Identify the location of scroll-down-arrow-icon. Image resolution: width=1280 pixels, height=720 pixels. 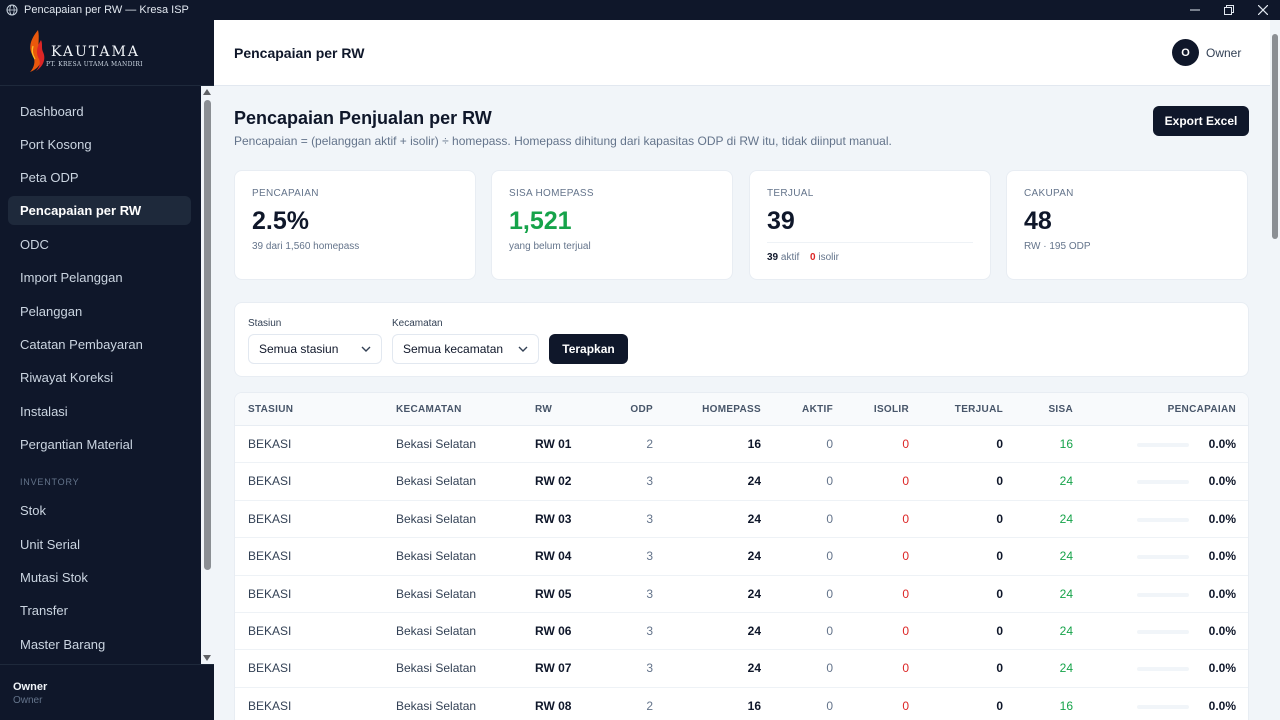
(207, 658).